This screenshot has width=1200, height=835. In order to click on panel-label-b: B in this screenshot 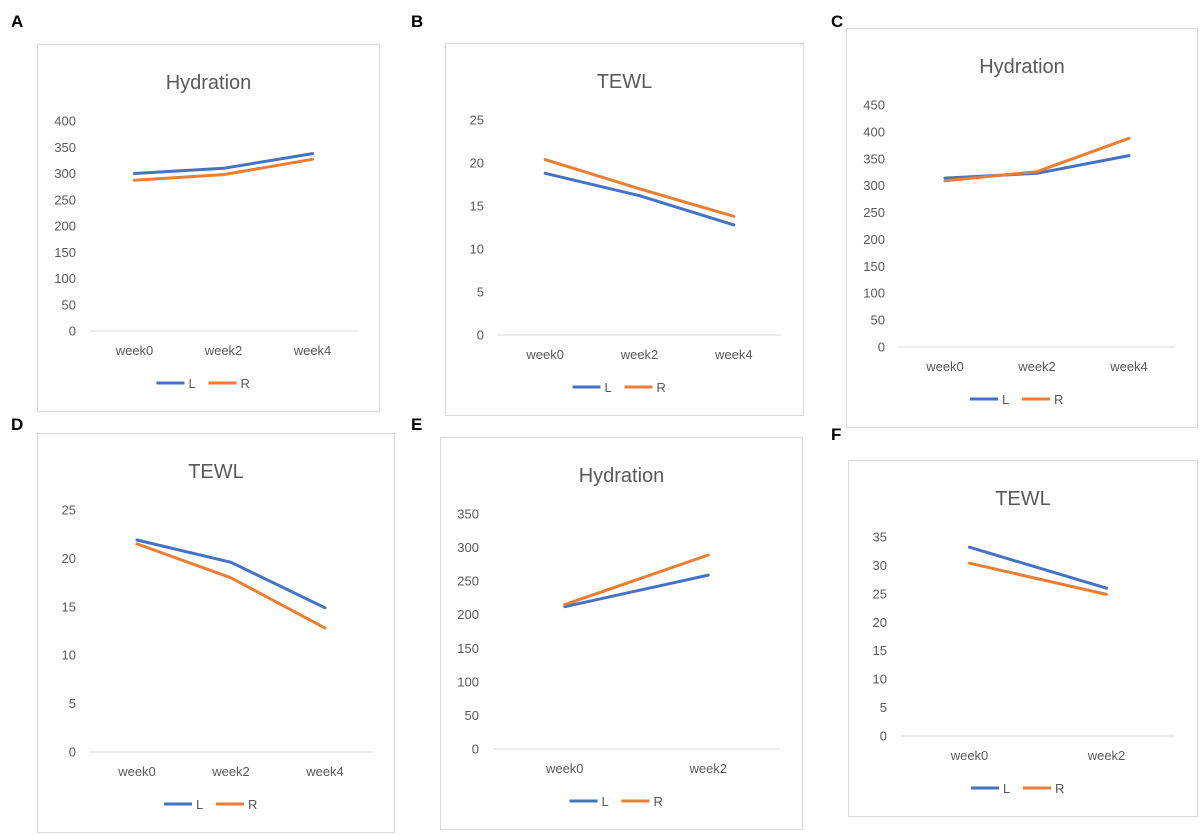, I will do `click(417, 21)`.